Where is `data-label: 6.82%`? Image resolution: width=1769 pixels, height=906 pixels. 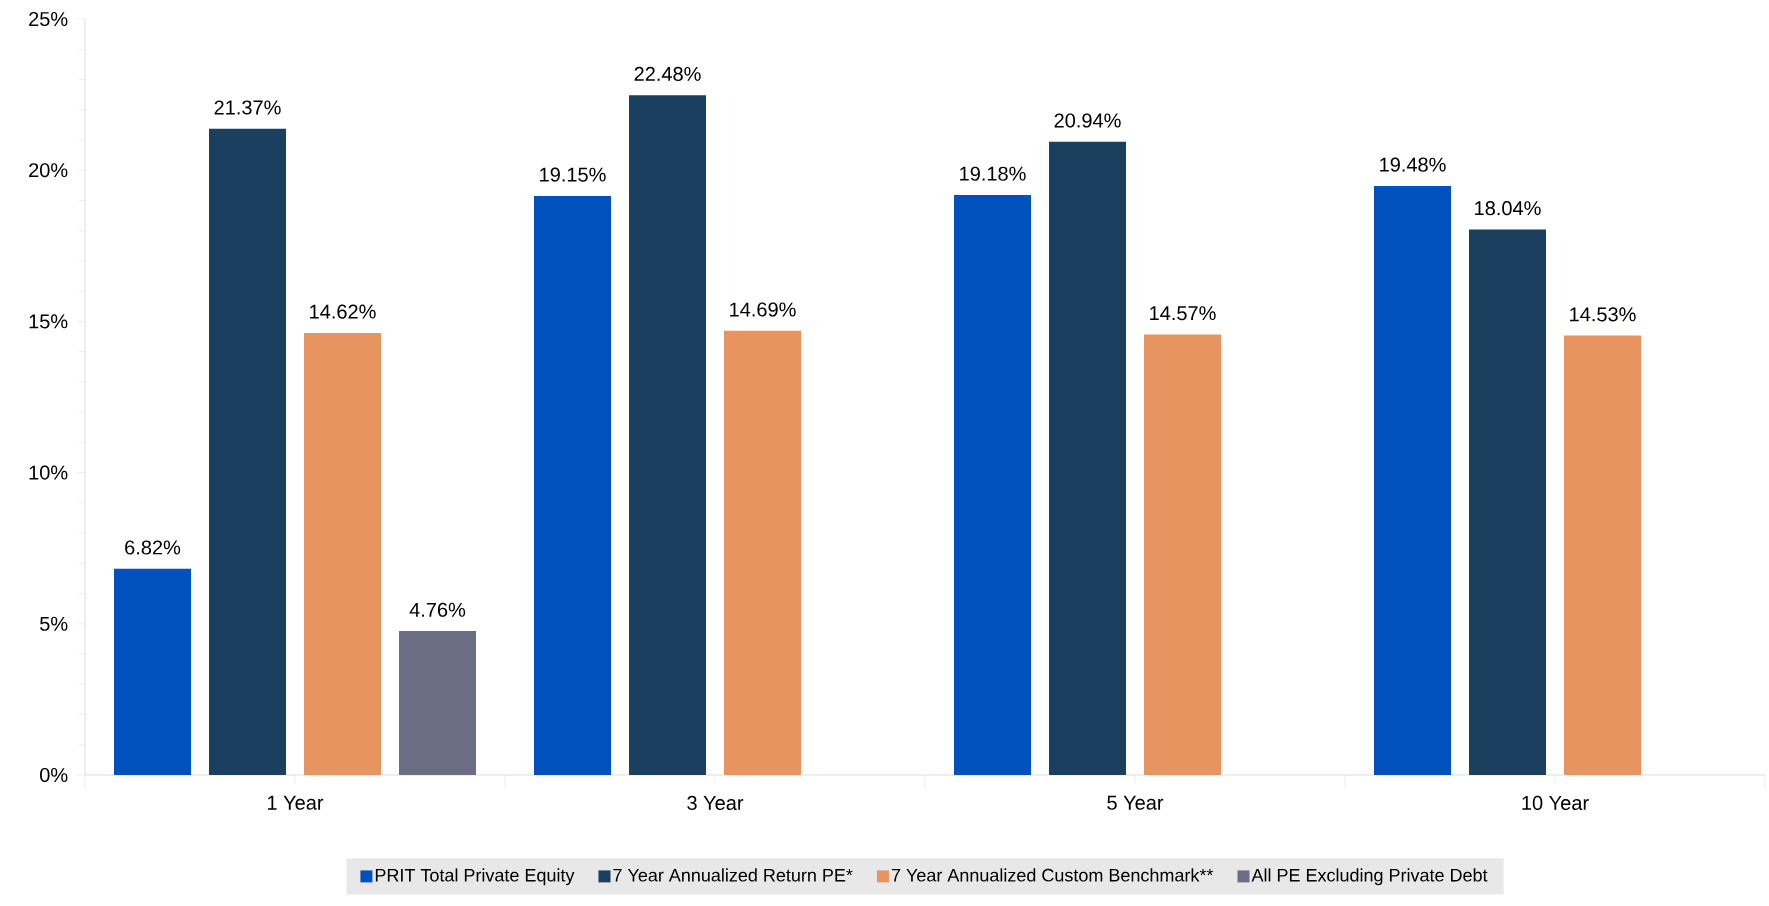 data-label: 6.82% is located at coordinates (153, 547).